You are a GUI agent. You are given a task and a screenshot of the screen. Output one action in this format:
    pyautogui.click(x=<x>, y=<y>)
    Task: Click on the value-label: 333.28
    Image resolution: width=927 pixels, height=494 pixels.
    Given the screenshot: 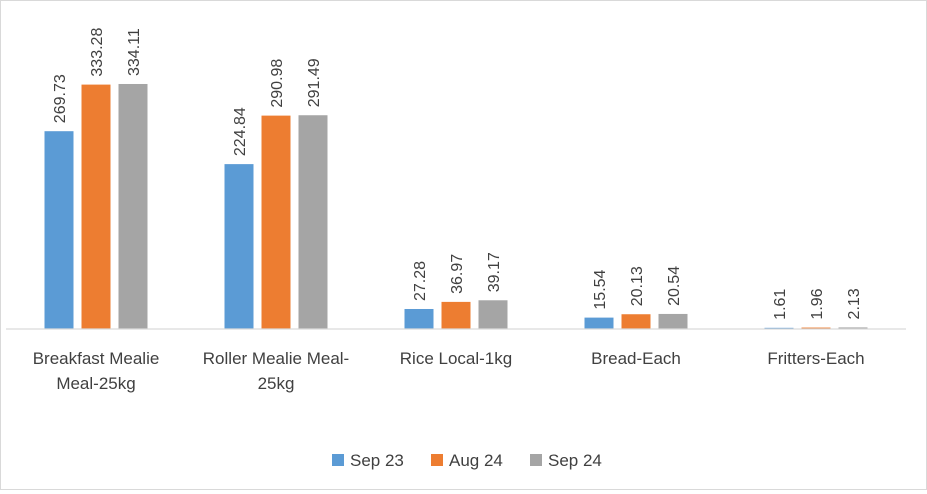 What is the action you would take?
    pyautogui.click(x=97, y=52)
    